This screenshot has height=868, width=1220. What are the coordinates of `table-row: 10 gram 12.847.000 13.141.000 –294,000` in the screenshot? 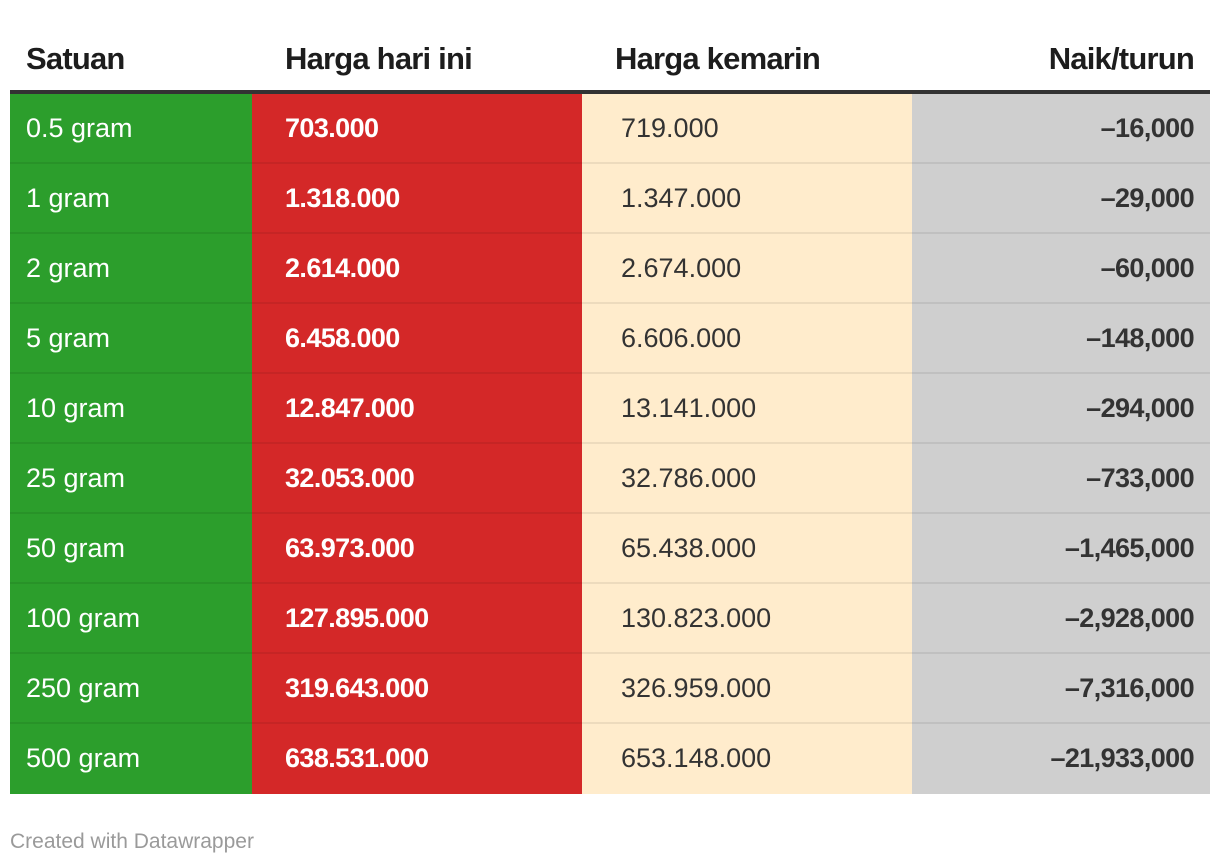 It's located at (610, 409).